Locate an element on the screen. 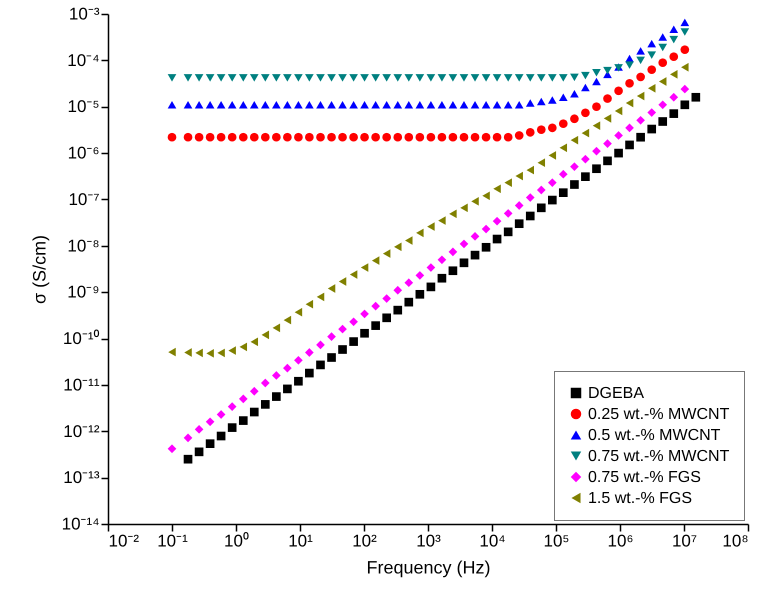 This screenshot has width=777, height=602. x-tick-label: 10⁶ is located at coordinates (621, 541).